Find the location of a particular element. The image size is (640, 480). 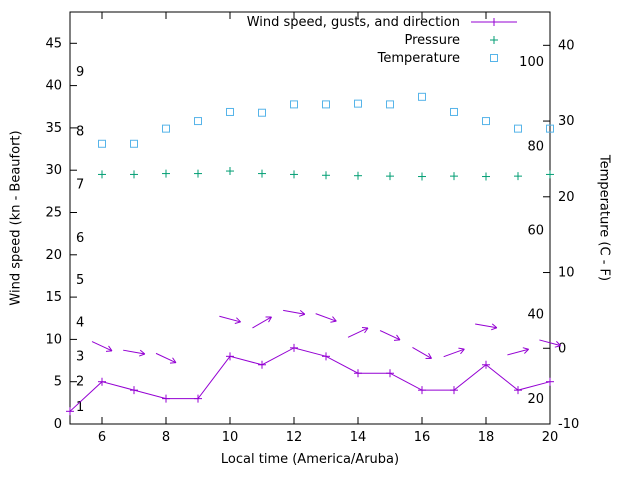

svg-text: 100 is located at coordinates (531, 62).